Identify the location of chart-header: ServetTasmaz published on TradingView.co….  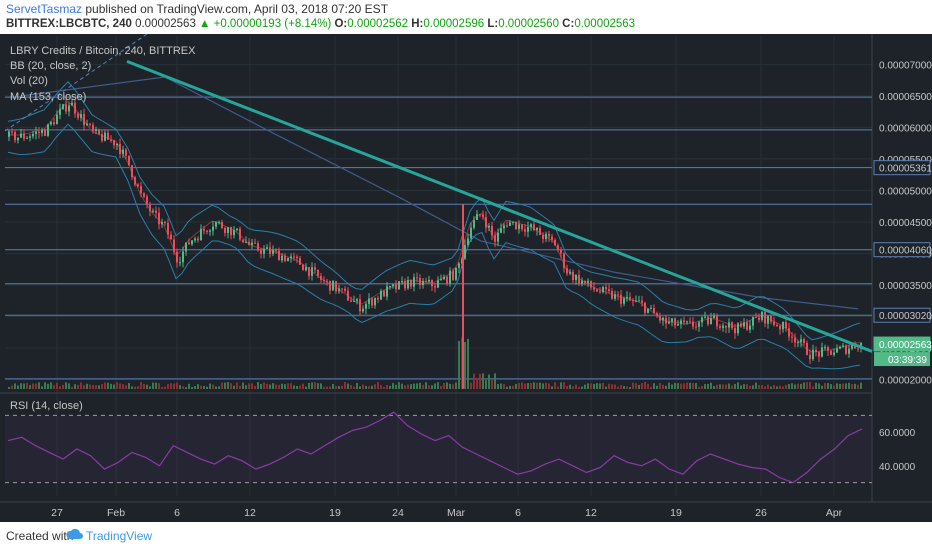
(466, 17).